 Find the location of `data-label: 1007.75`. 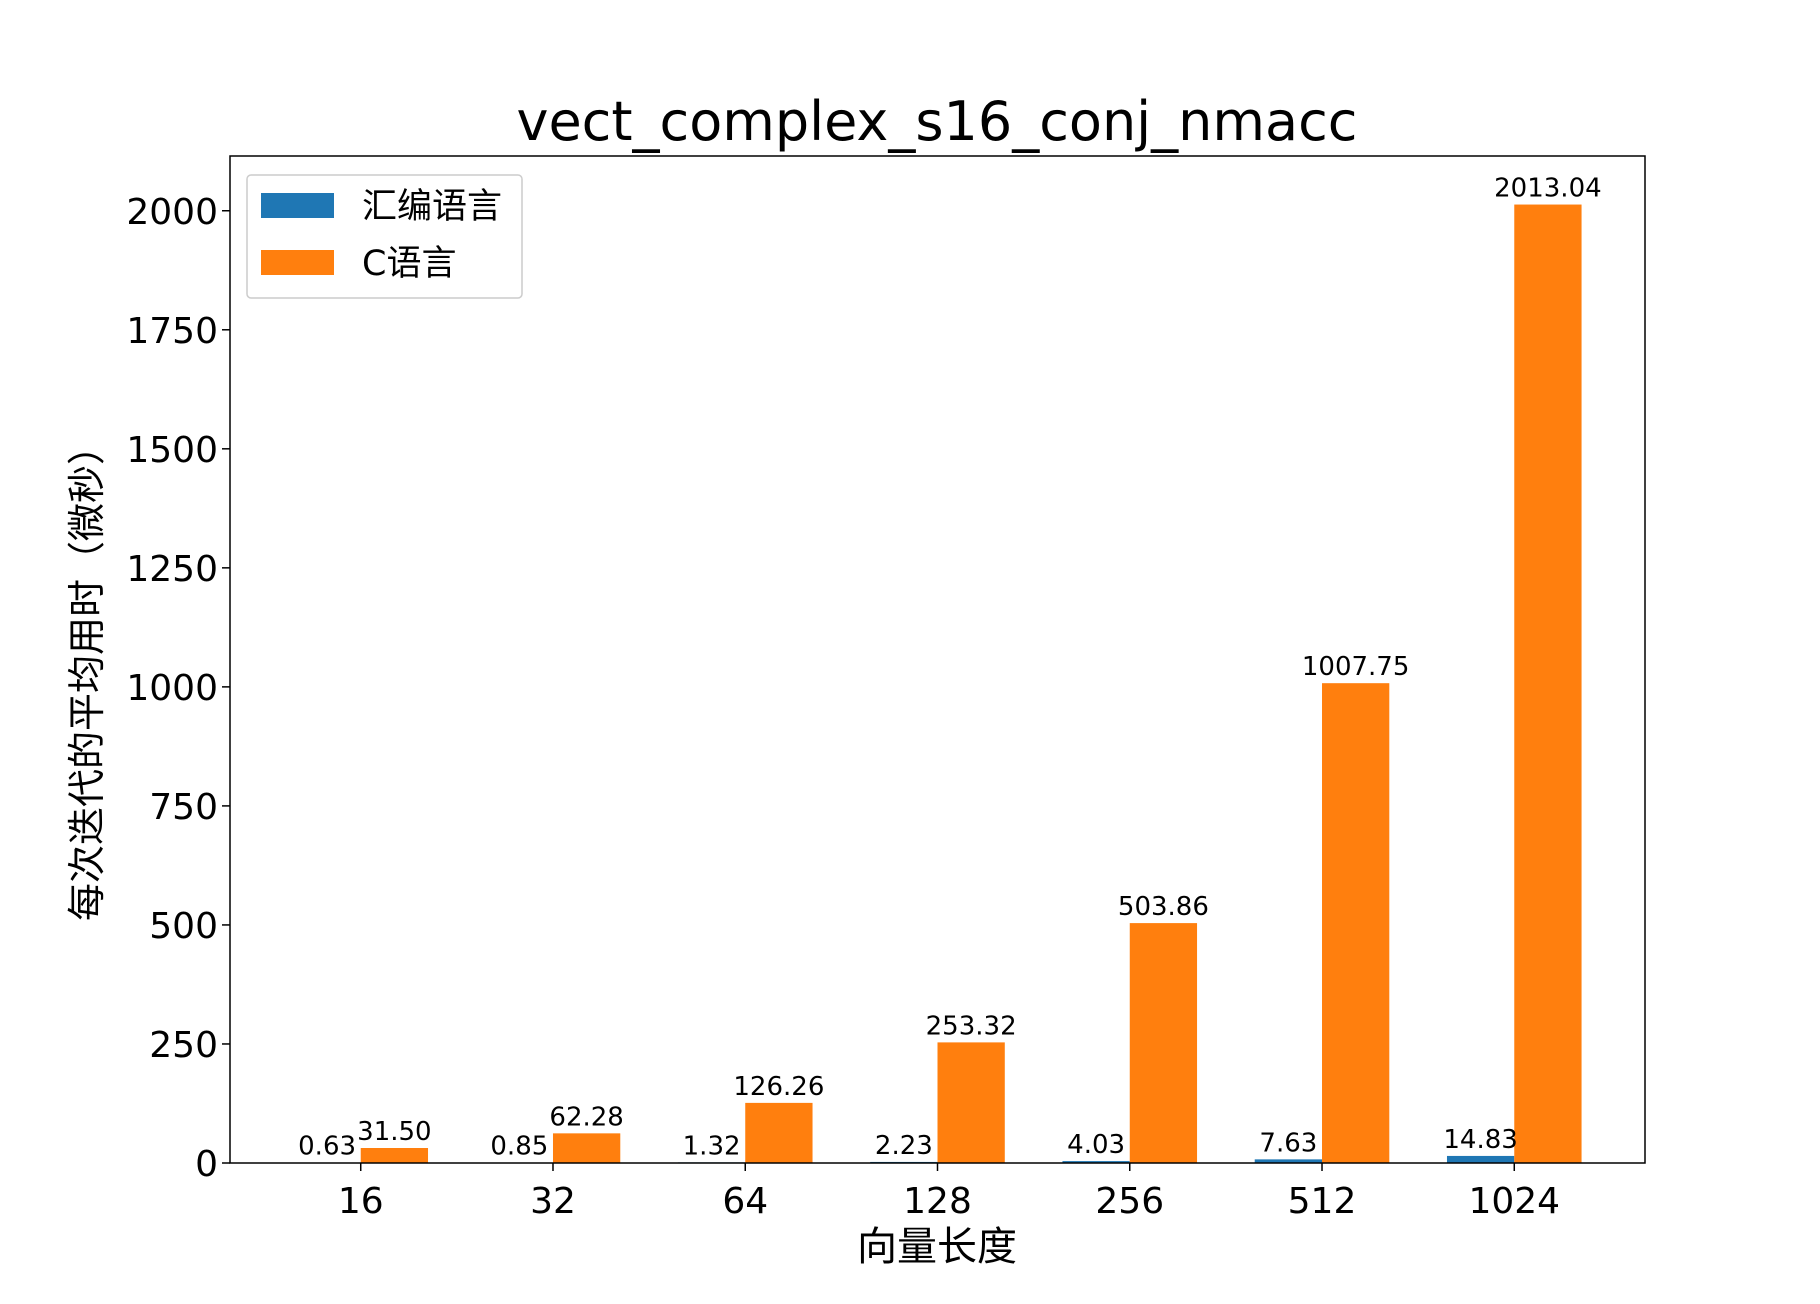

data-label: 1007.75 is located at coordinates (1356, 667).